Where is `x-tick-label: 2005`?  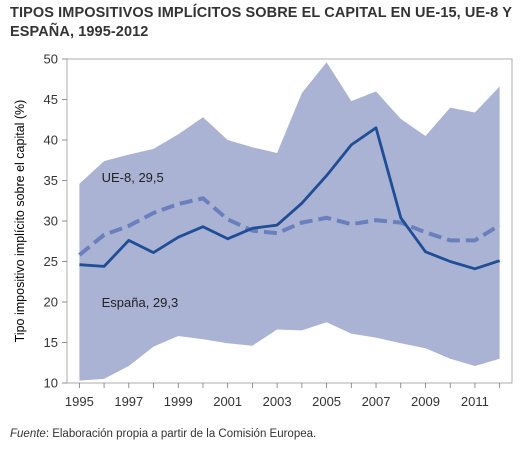 x-tick-label: 2005 is located at coordinates (326, 401).